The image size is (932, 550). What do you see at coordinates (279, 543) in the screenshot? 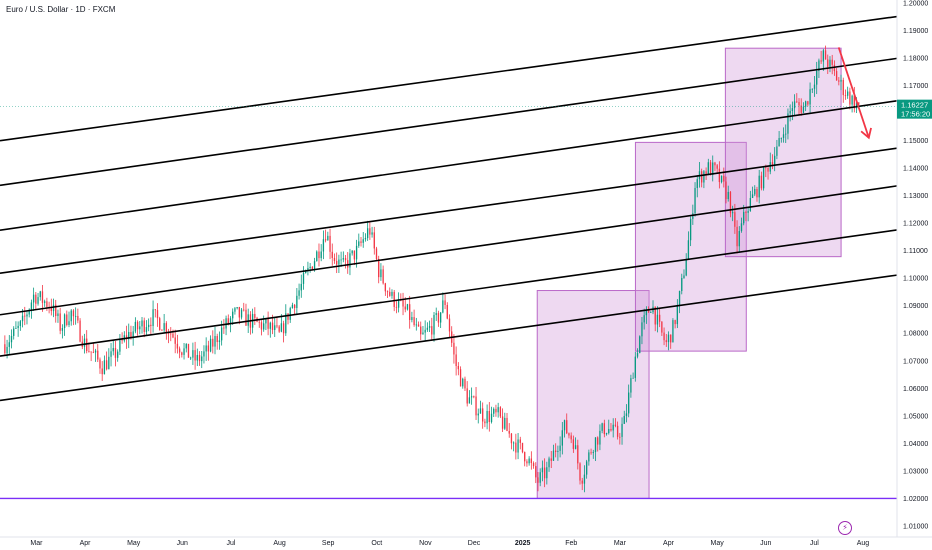
I see `time-tick-label: Aug` at bounding box center [279, 543].